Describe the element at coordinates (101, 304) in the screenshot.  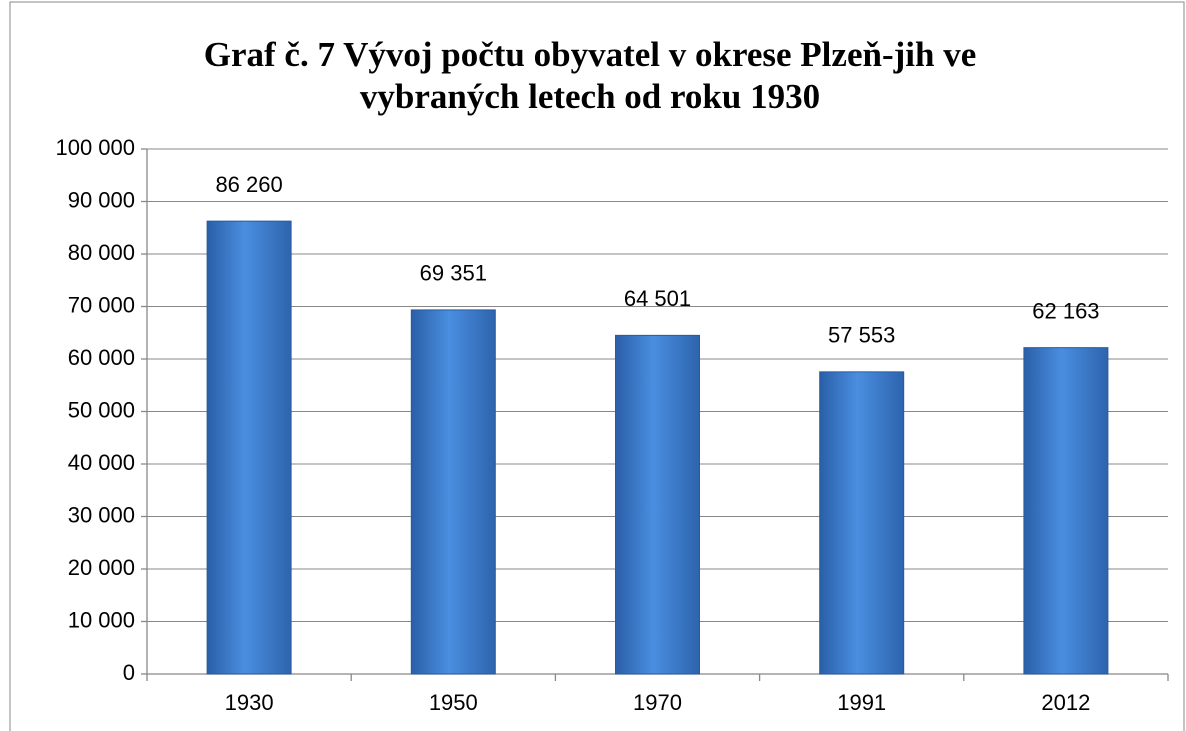
I see `y-tick-label: 70 000` at that location.